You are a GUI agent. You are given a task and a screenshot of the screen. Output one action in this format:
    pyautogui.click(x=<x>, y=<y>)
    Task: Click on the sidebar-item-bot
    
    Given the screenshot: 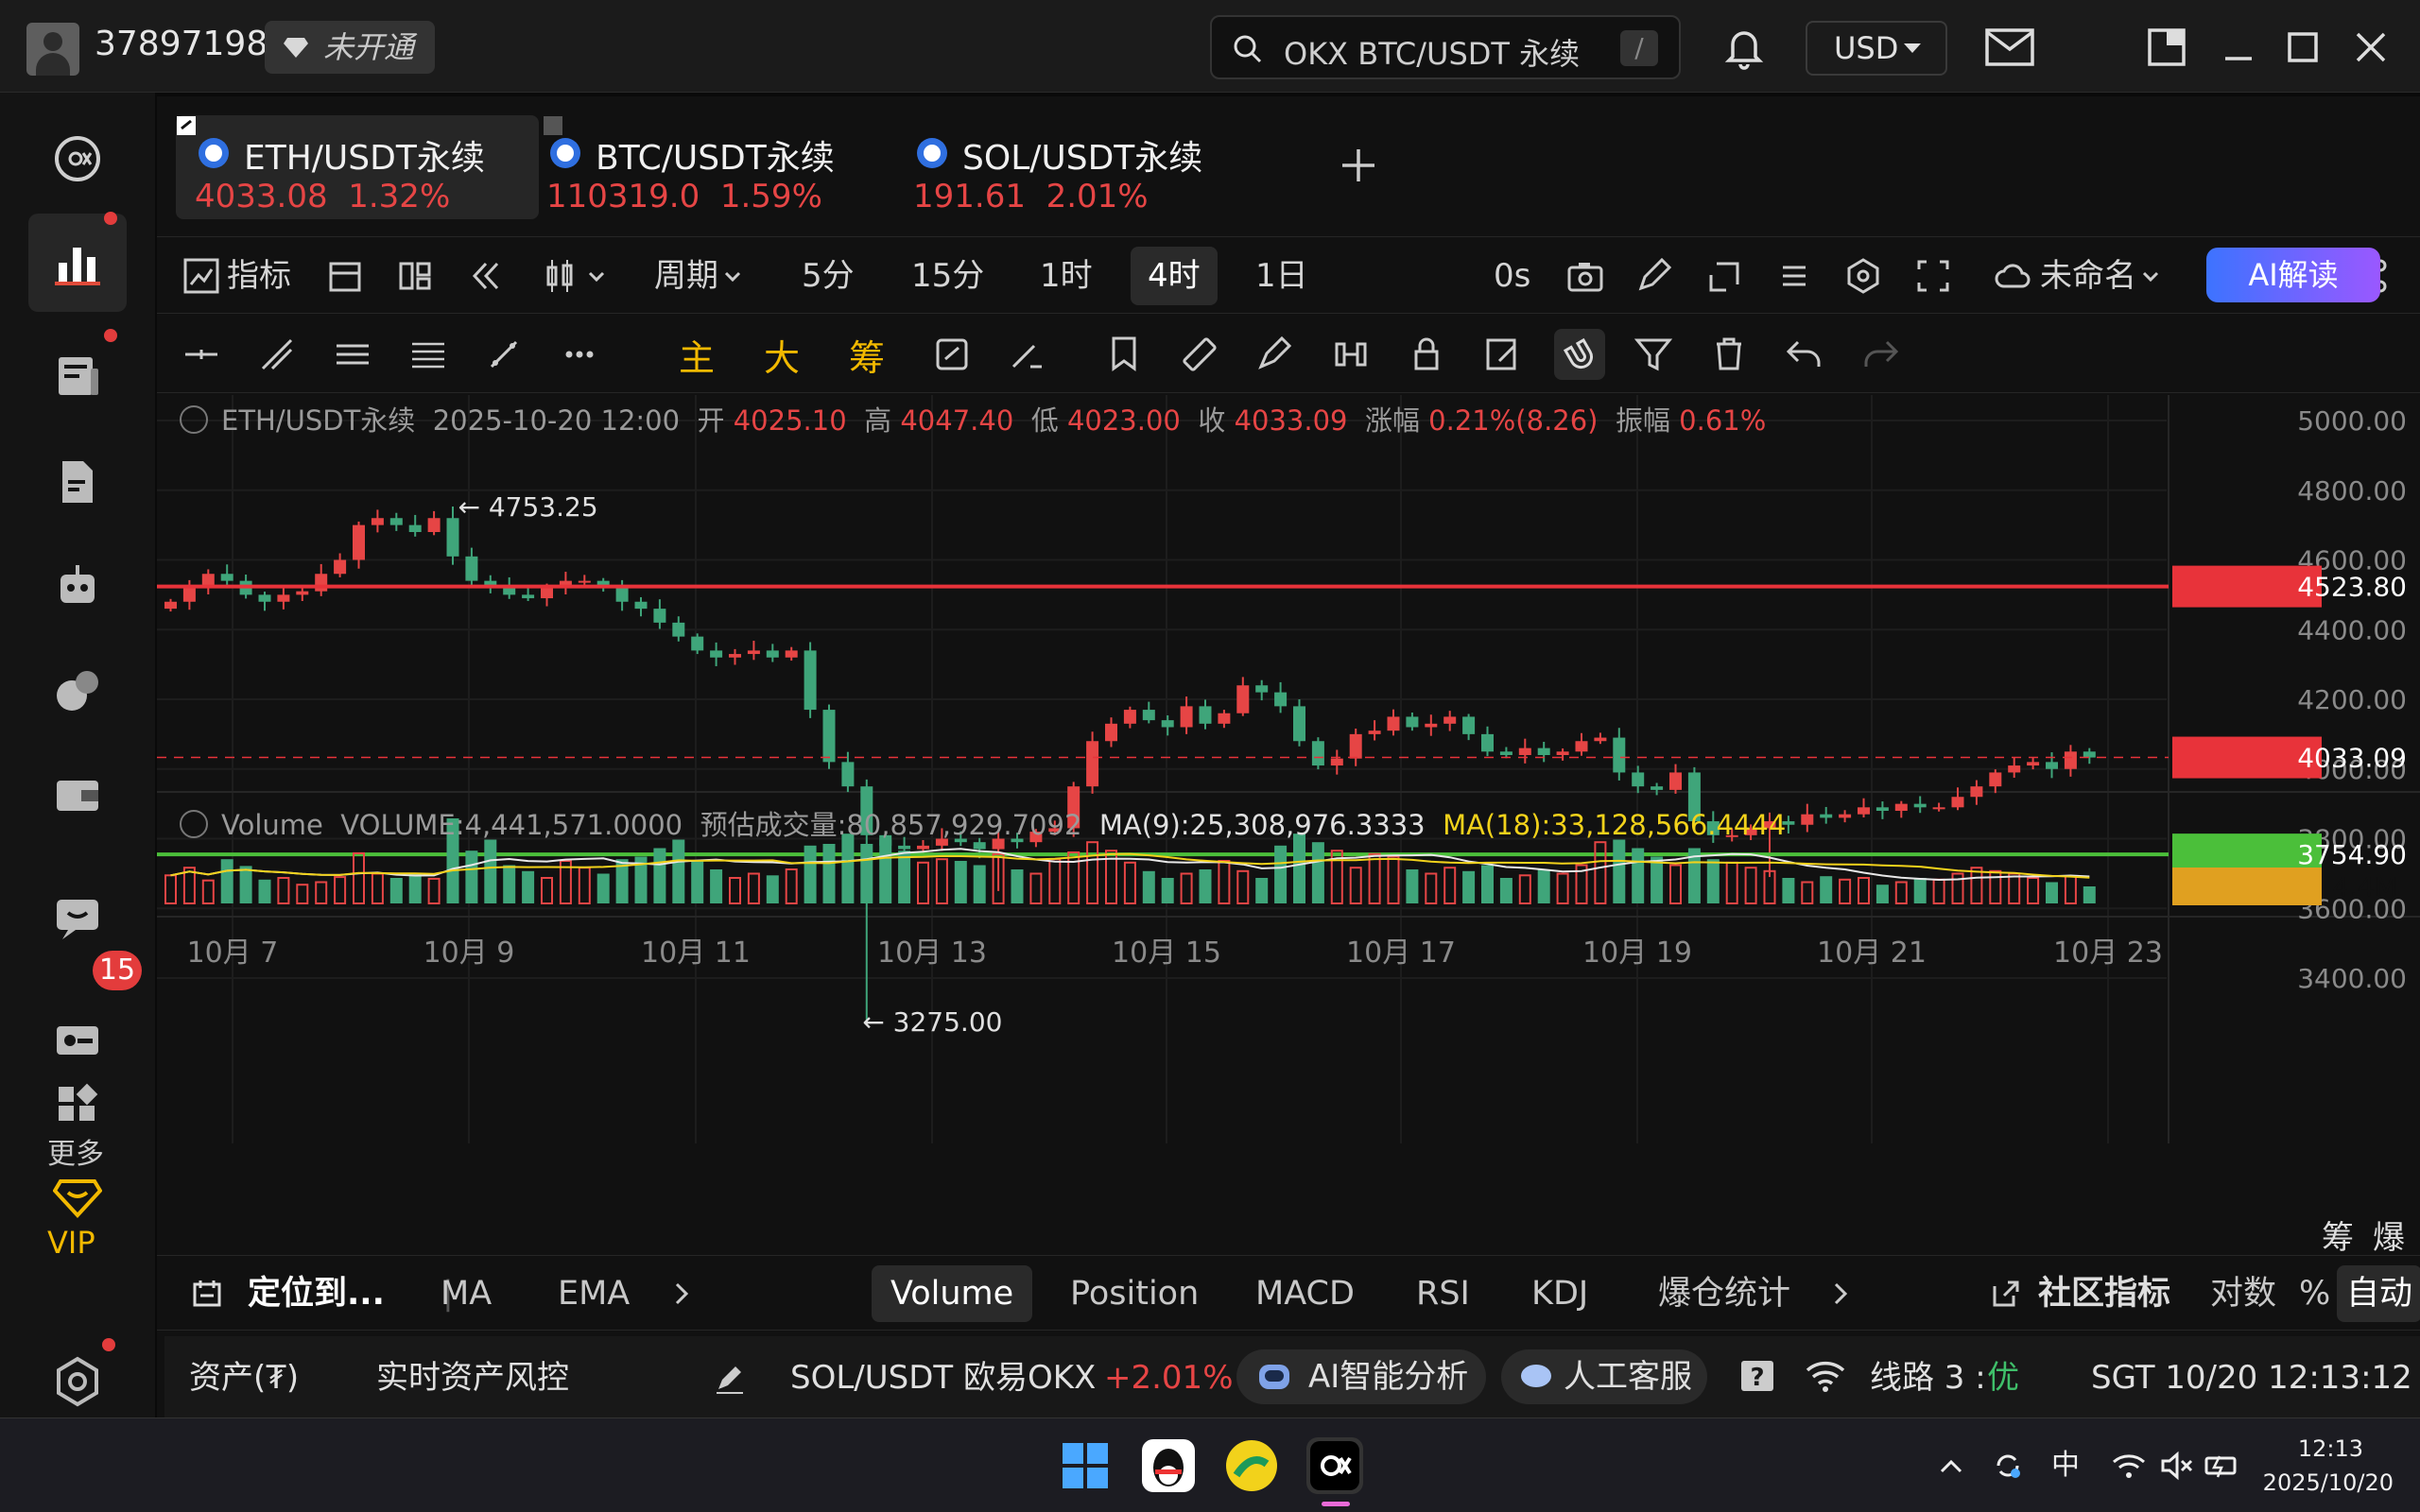 What is the action you would take?
    pyautogui.click(x=77, y=586)
    